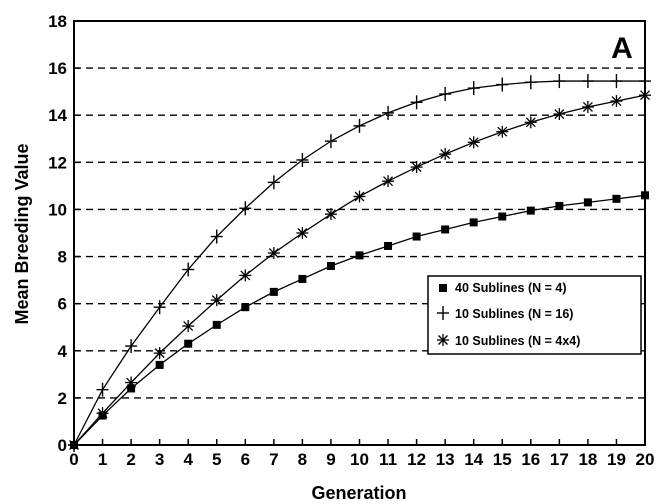  What do you see at coordinates (273, 459) in the screenshot?
I see `x-tick-label: 7` at bounding box center [273, 459].